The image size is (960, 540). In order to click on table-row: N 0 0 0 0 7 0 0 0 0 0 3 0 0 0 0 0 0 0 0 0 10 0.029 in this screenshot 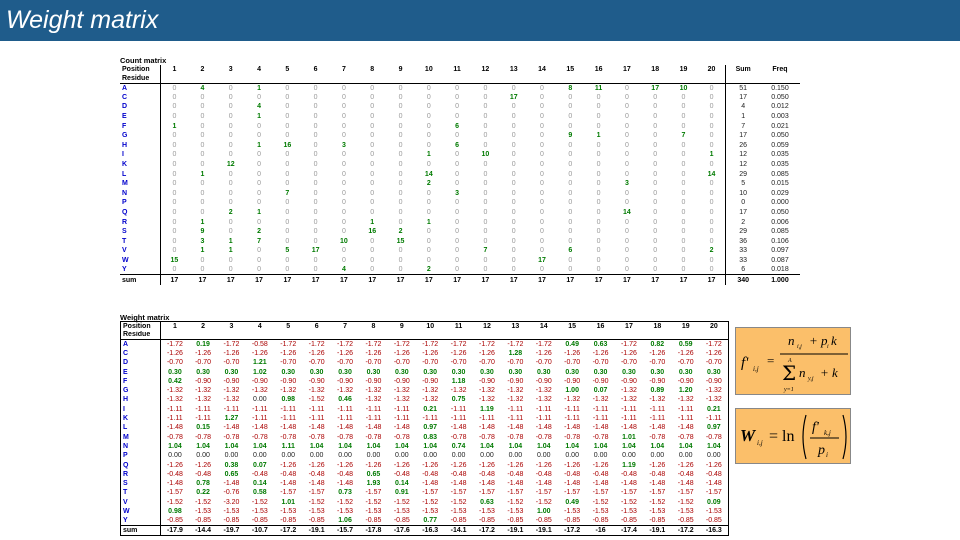, I will do `click(460, 193)`.